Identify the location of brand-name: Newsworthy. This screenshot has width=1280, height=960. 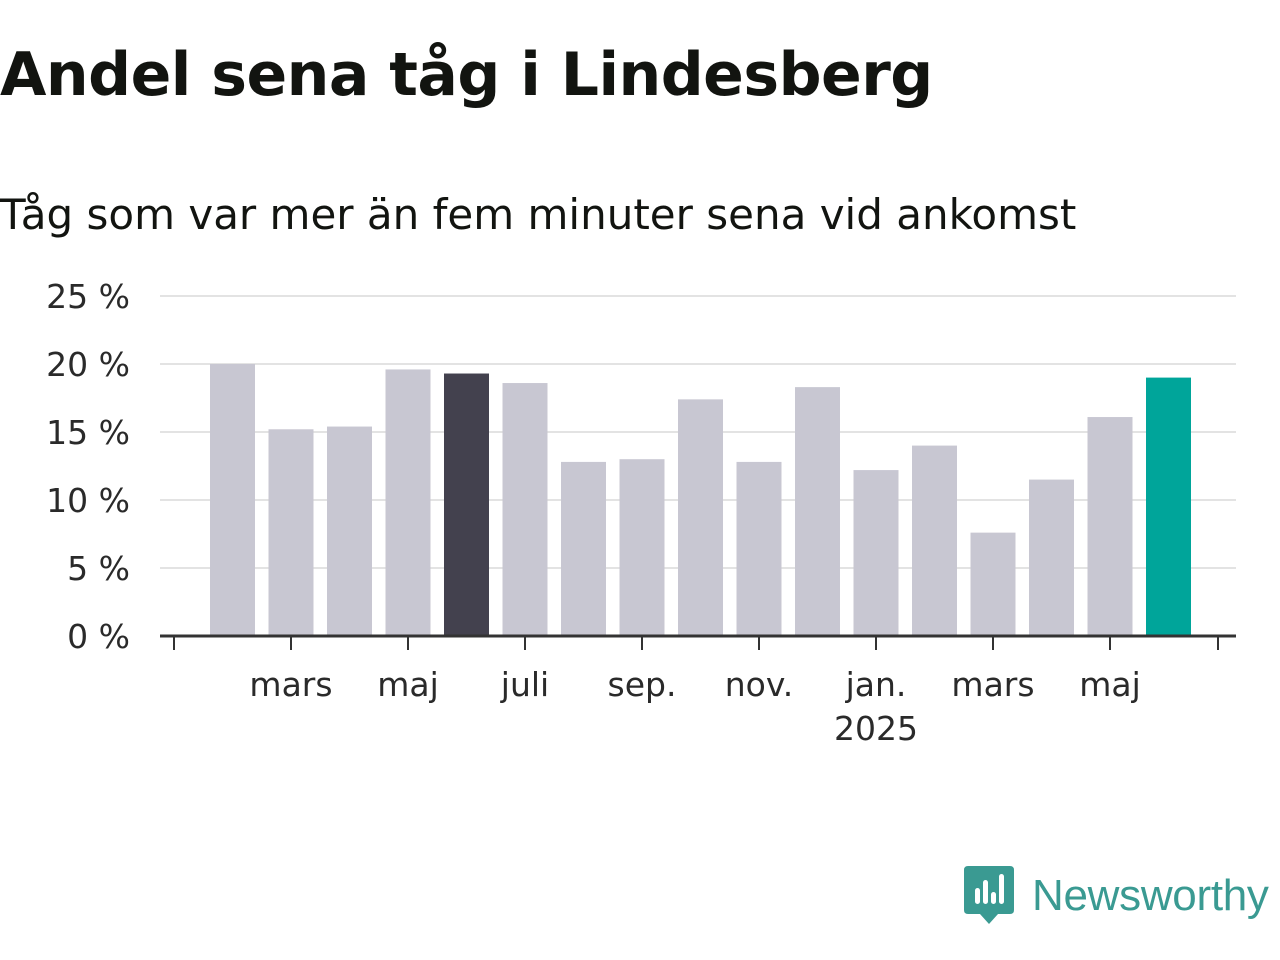
(1150, 895).